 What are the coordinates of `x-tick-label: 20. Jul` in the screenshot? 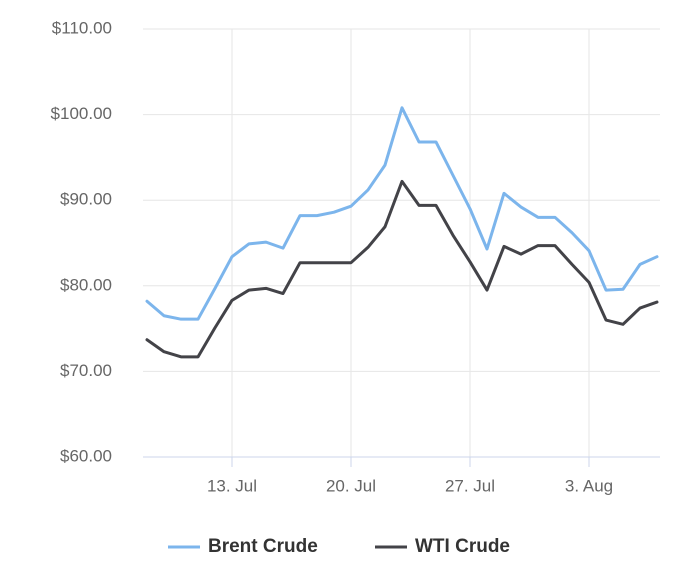 It's located at (351, 485).